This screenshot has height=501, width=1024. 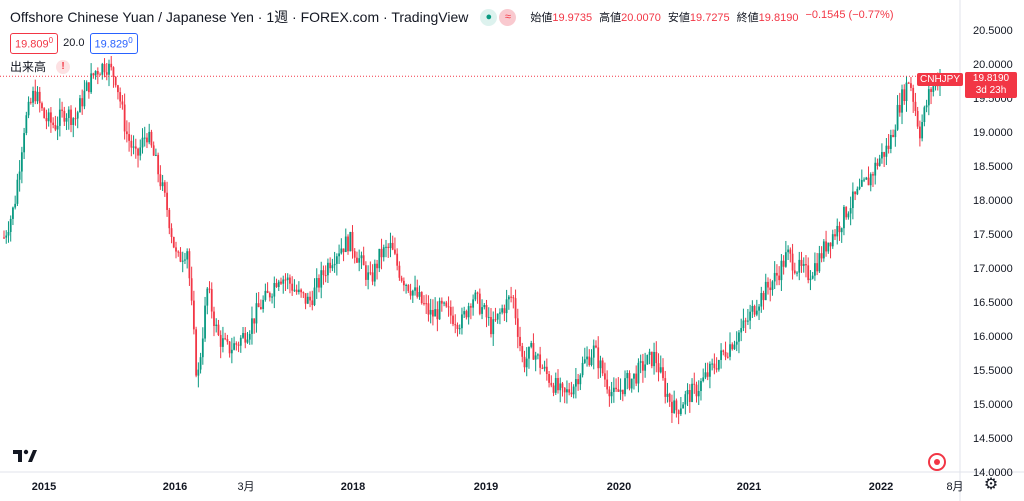 What do you see at coordinates (993, 167) in the screenshot?
I see `price-tick-label: 18.5000` at bounding box center [993, 167].